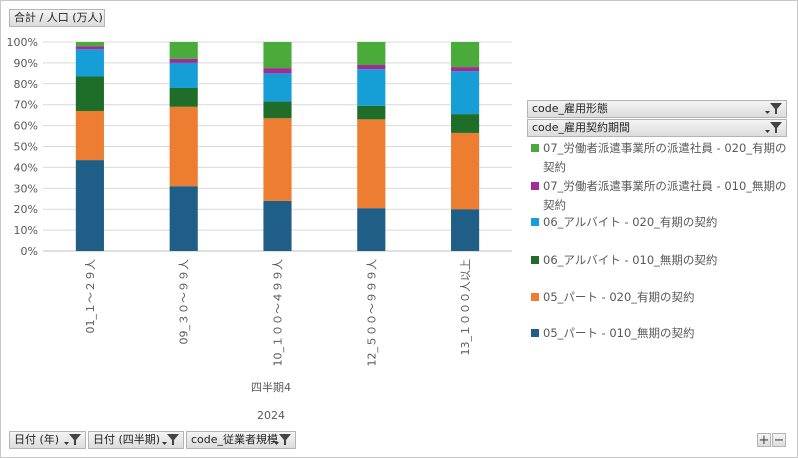 The width and height of the screenshot is (798, 458). I want to click on y-tick-label: 80%, so click(26, 84).